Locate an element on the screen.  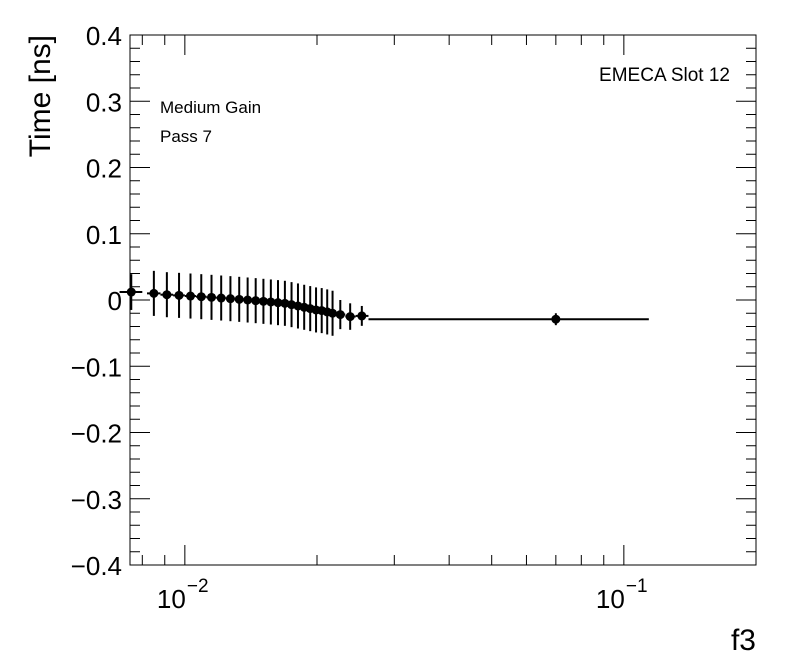
data-points is located at coordinates (384, 303).